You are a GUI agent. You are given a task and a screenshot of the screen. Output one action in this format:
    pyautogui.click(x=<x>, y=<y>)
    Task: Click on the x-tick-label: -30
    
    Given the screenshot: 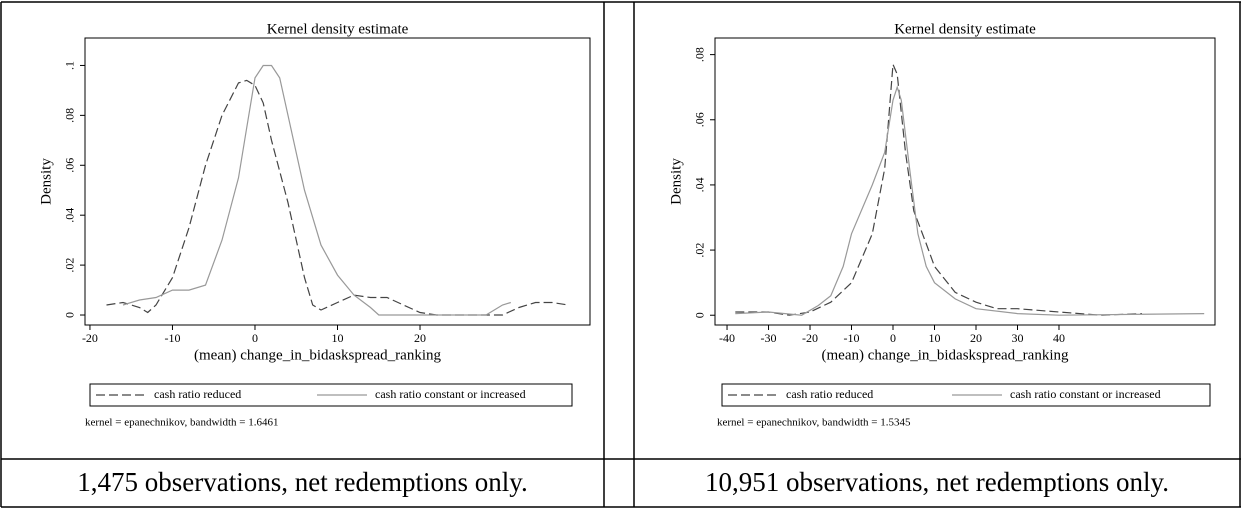 What is the action you would take?
    pyautogui.click(x=769, y=338)
    